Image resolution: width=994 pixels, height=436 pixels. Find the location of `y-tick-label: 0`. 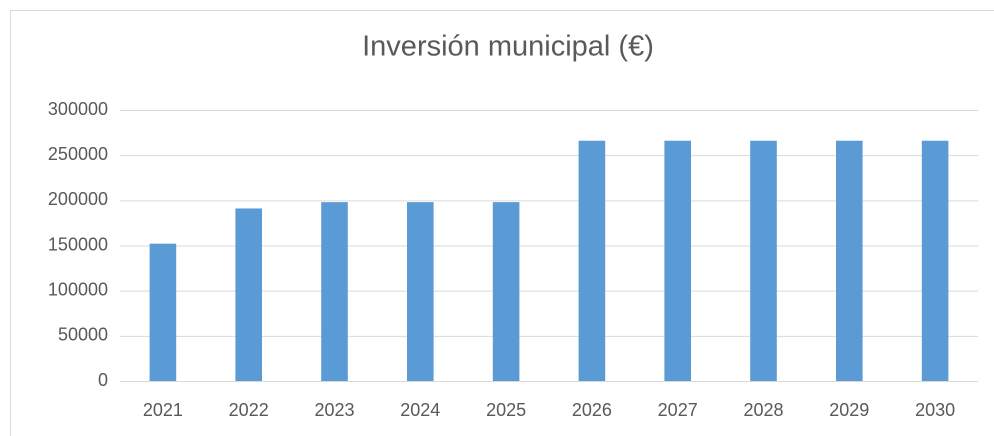

y-tick-label: 0 is located at coordinates (103, 380).